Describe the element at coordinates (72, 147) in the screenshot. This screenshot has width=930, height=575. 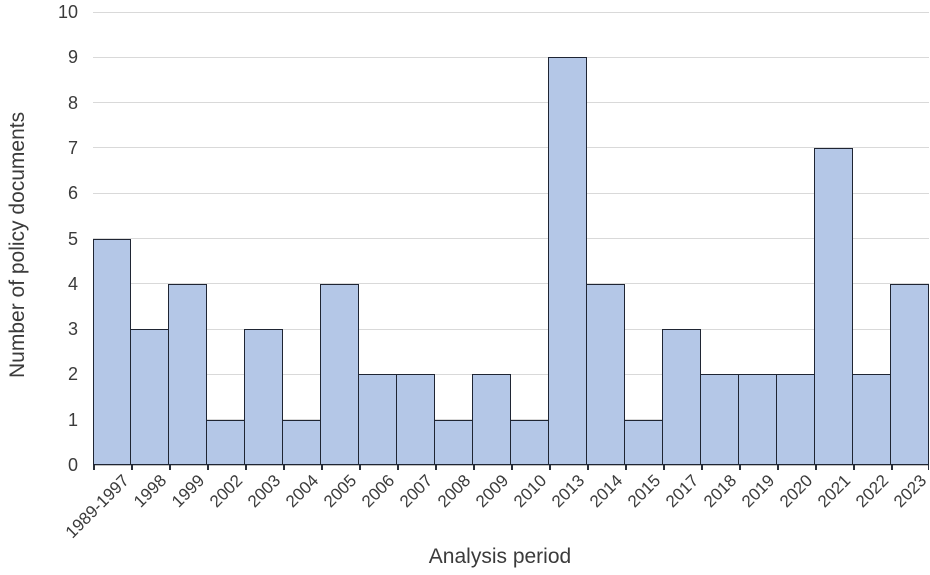
I see `y-tick-label: 7` at that location.